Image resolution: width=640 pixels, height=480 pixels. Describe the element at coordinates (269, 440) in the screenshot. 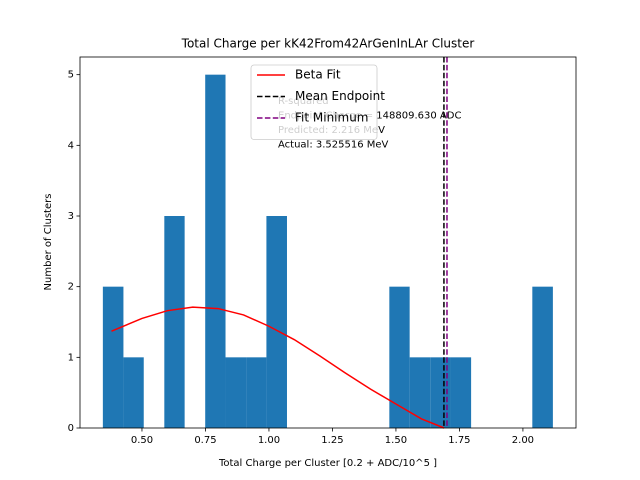

I see `x-tick-label: 1.00` at that location.